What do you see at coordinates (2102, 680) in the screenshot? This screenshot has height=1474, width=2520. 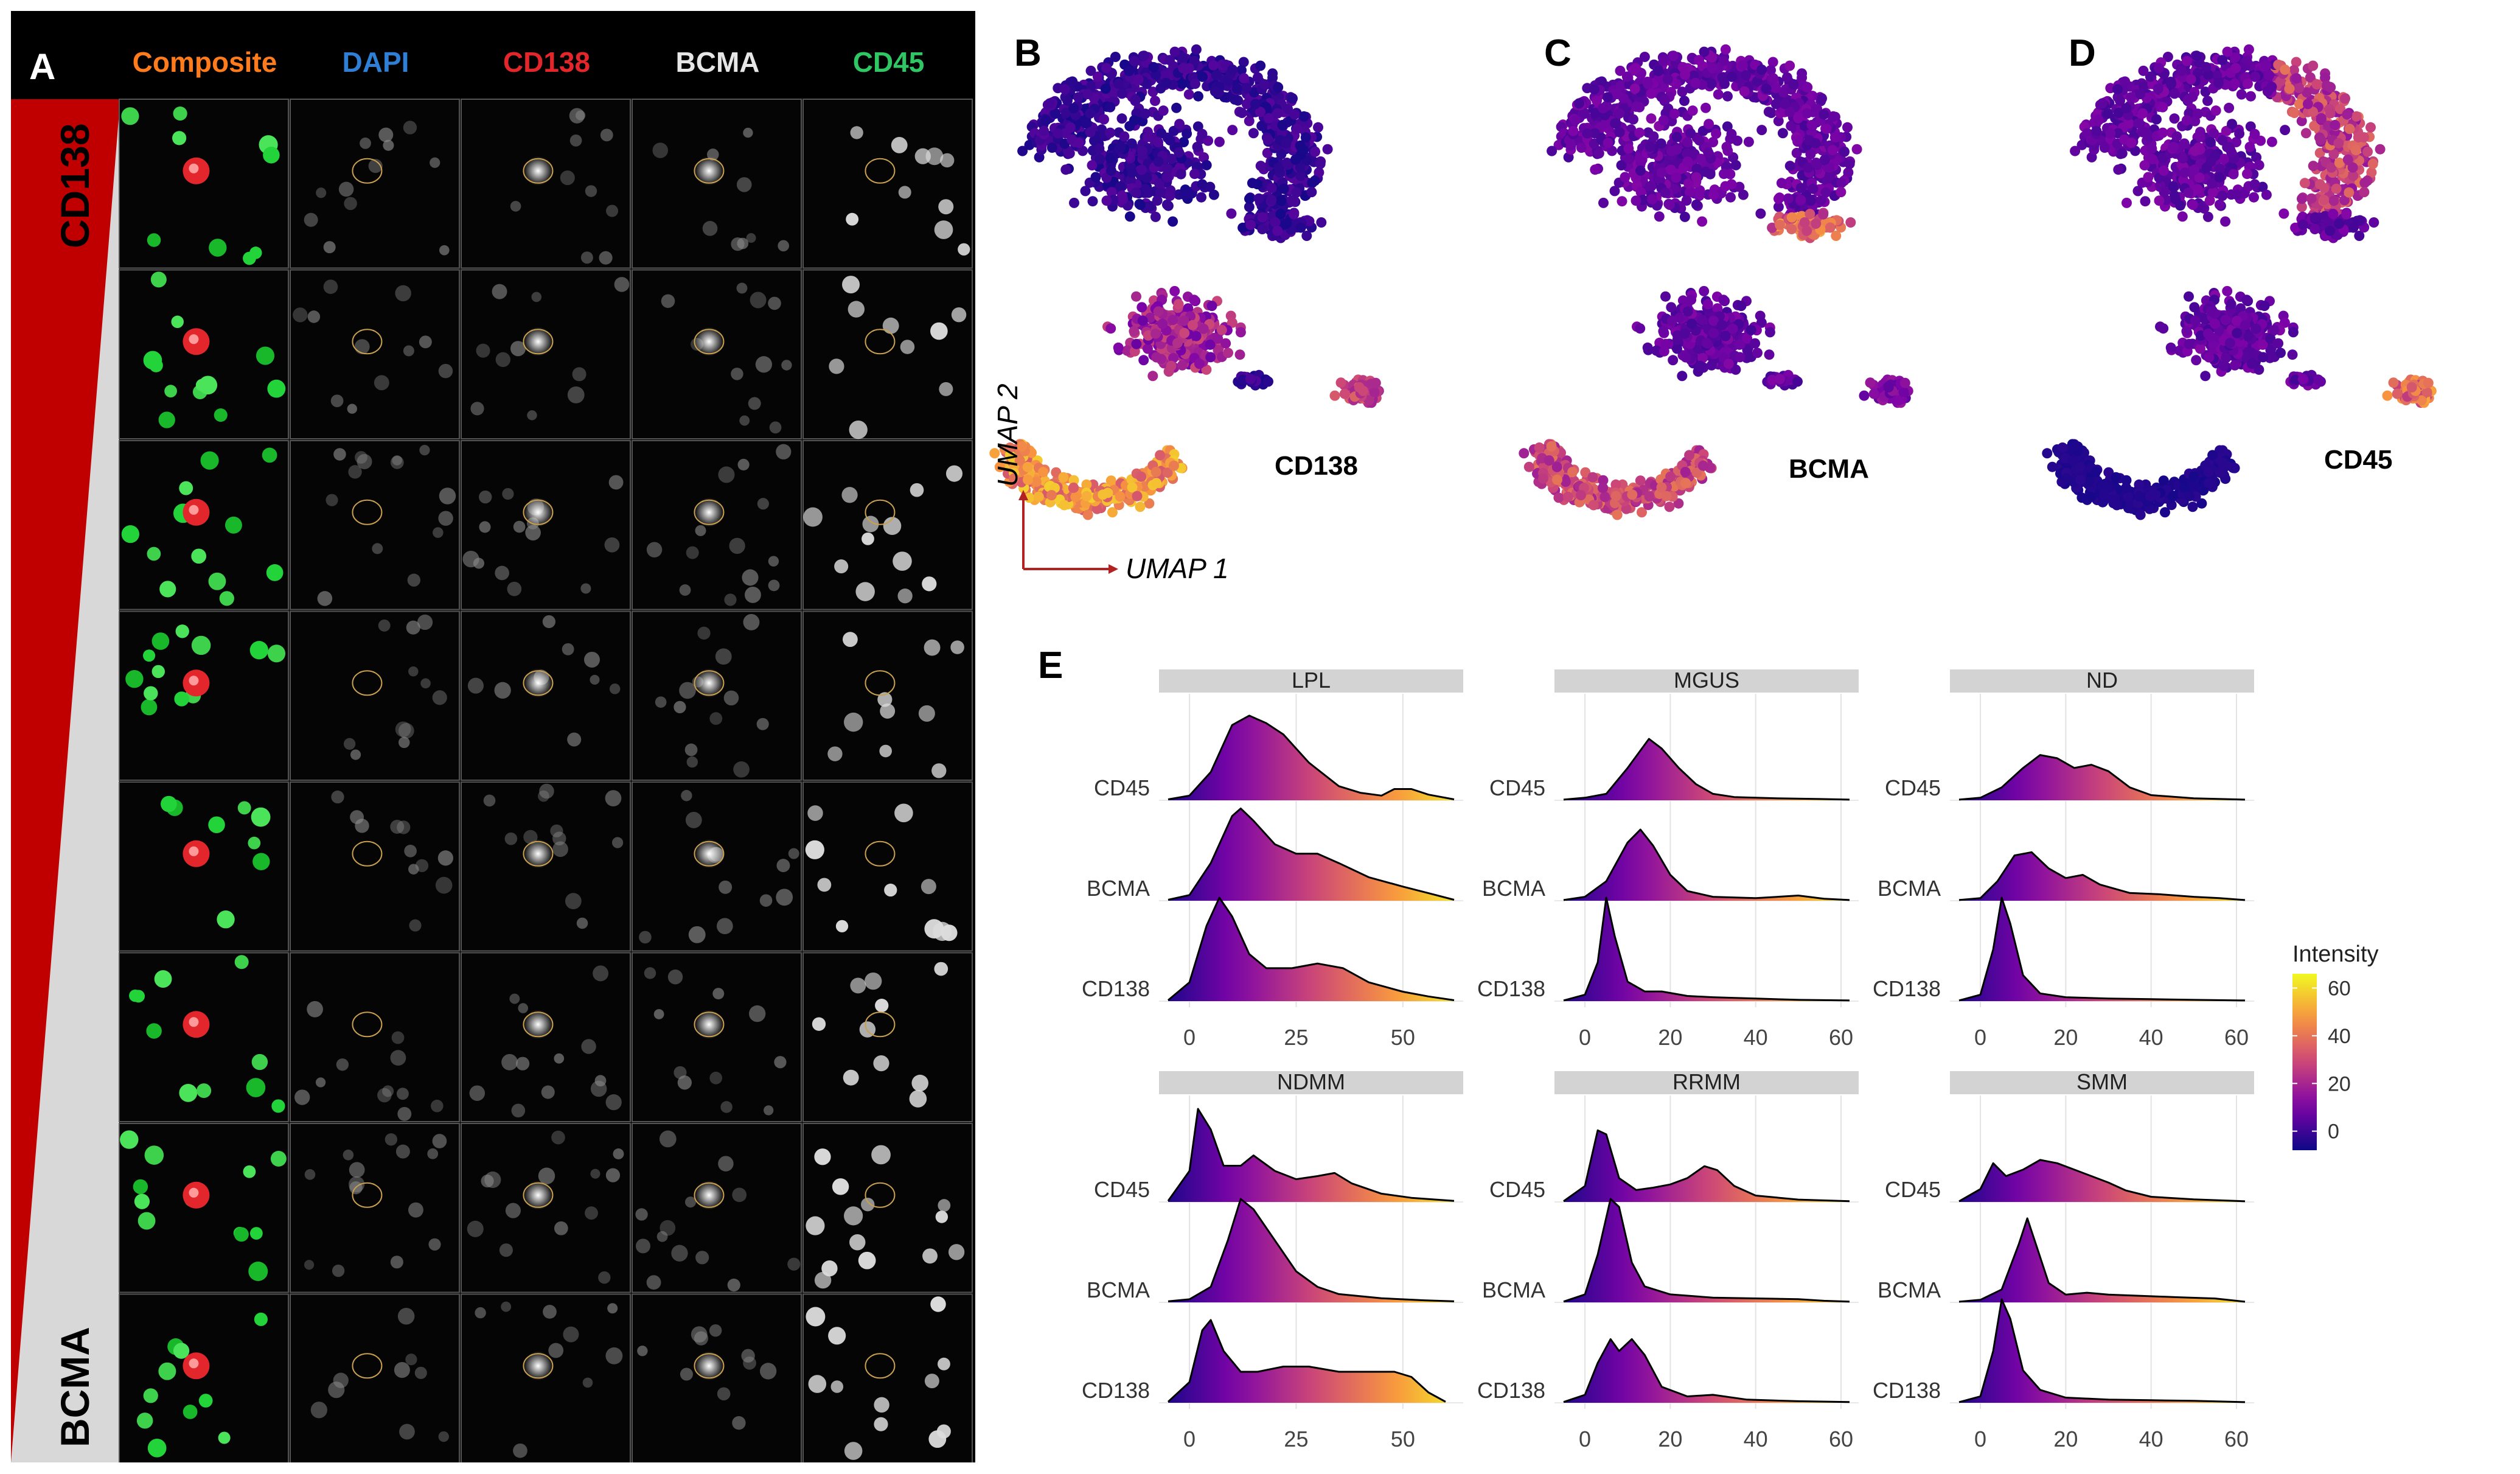 I see `facet-title: ND` at bounding box center [2102, 680].